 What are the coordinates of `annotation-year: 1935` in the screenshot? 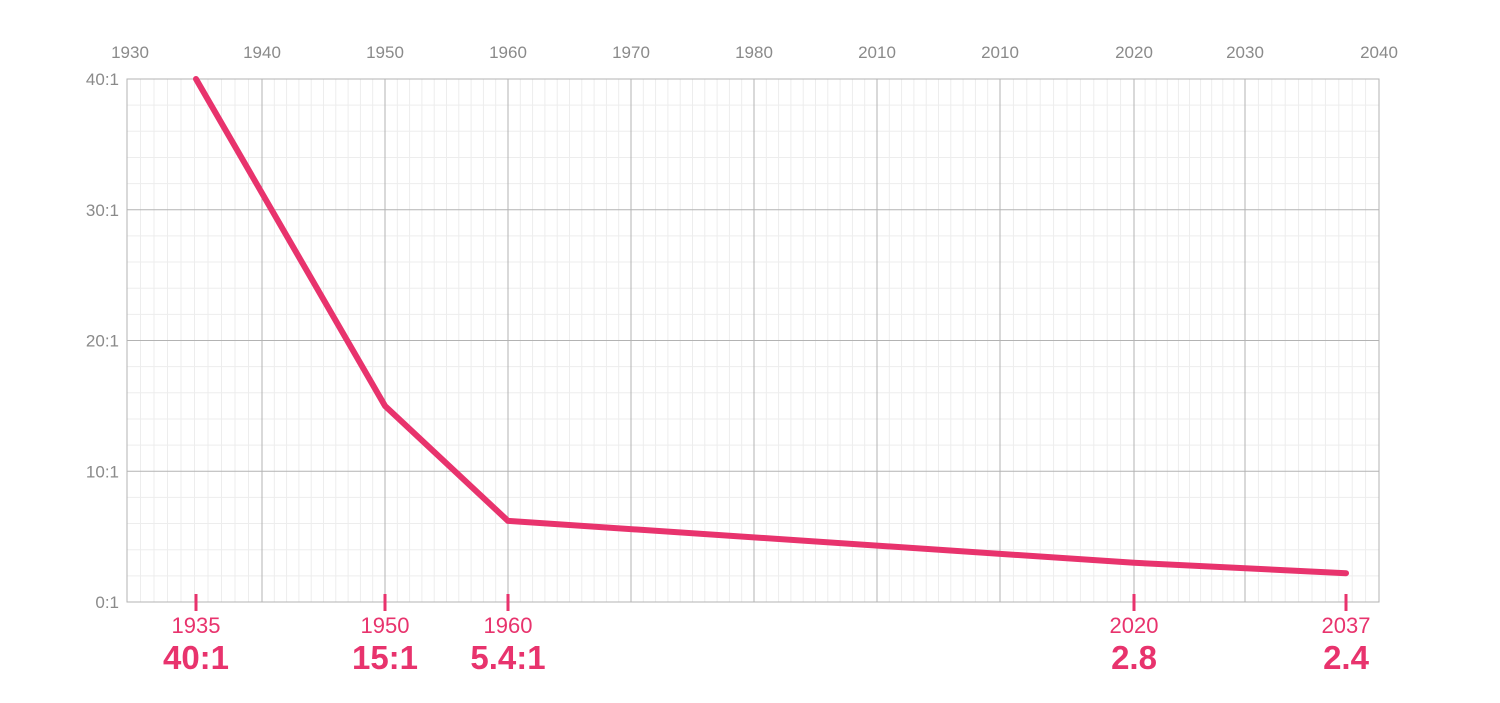 It's located at (196, 625).